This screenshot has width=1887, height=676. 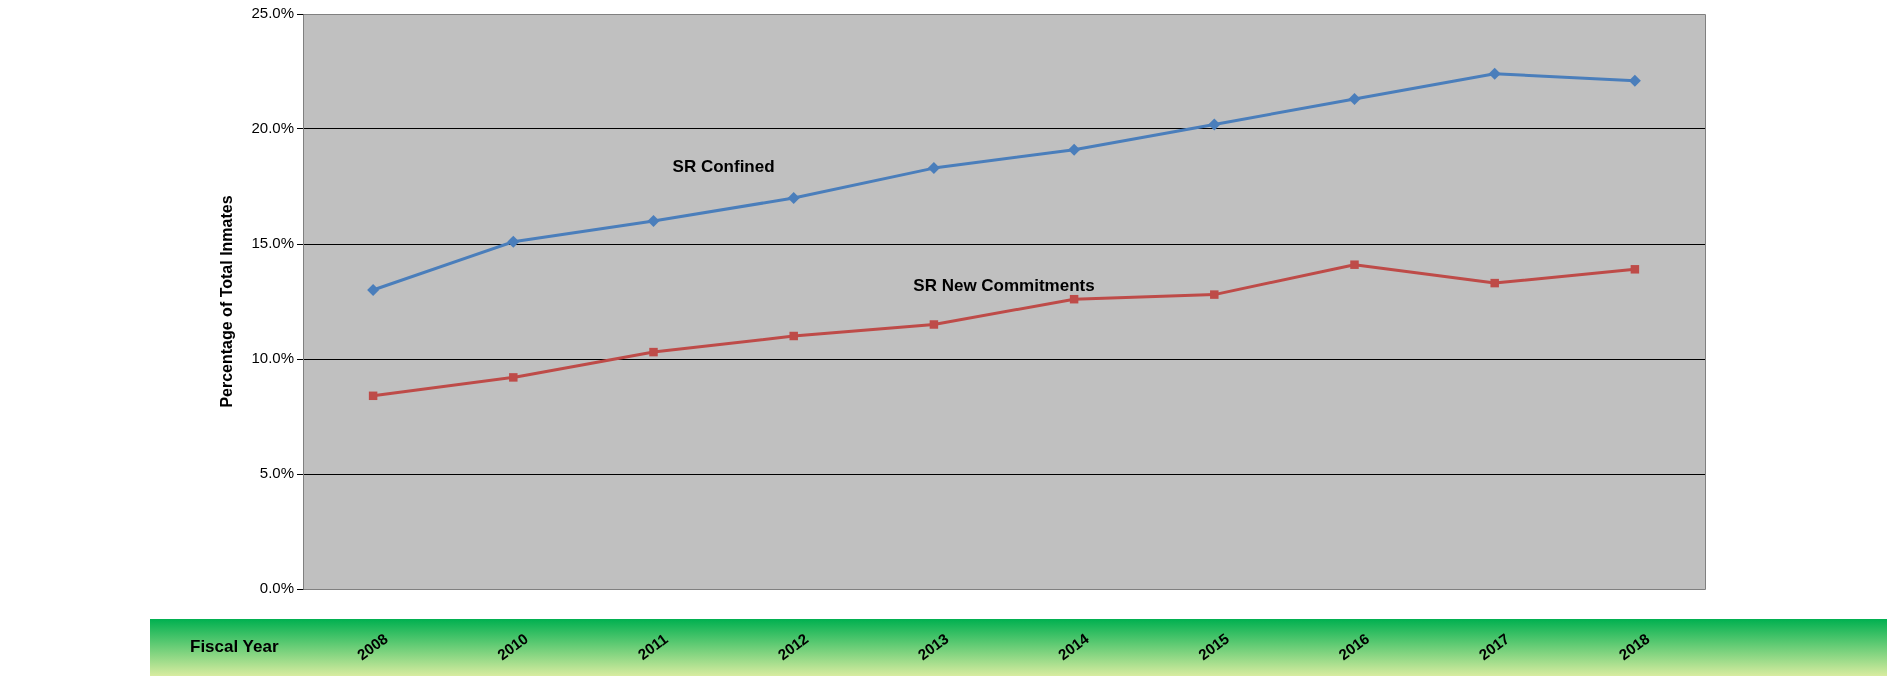 I want to click on y-axis-title: Percentage of Total Inmates, so click(x=227, y=301).